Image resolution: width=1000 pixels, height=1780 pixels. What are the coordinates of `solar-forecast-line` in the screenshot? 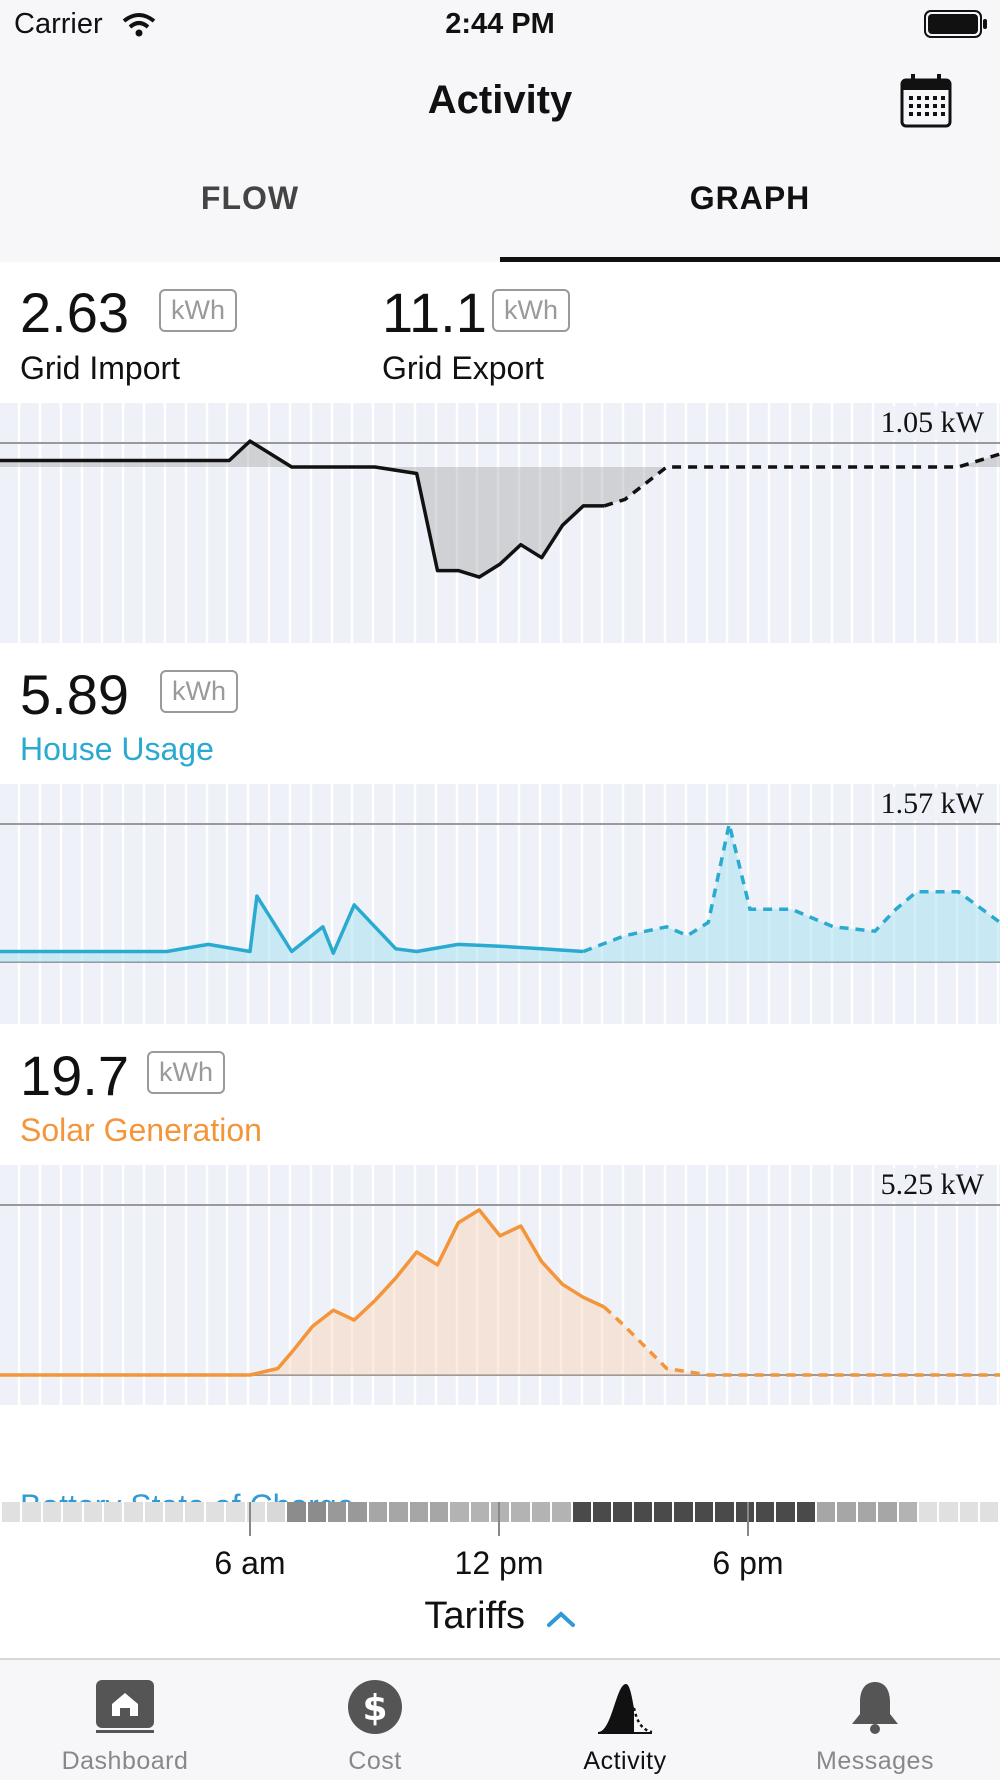 It's located at (801, 1341).